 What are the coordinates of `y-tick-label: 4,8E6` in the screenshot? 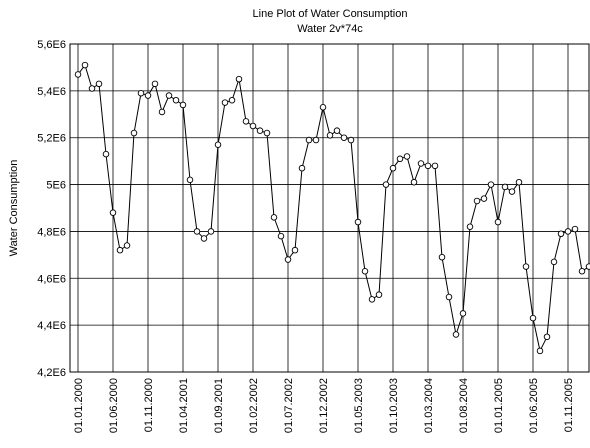 It's located at (51, 232).